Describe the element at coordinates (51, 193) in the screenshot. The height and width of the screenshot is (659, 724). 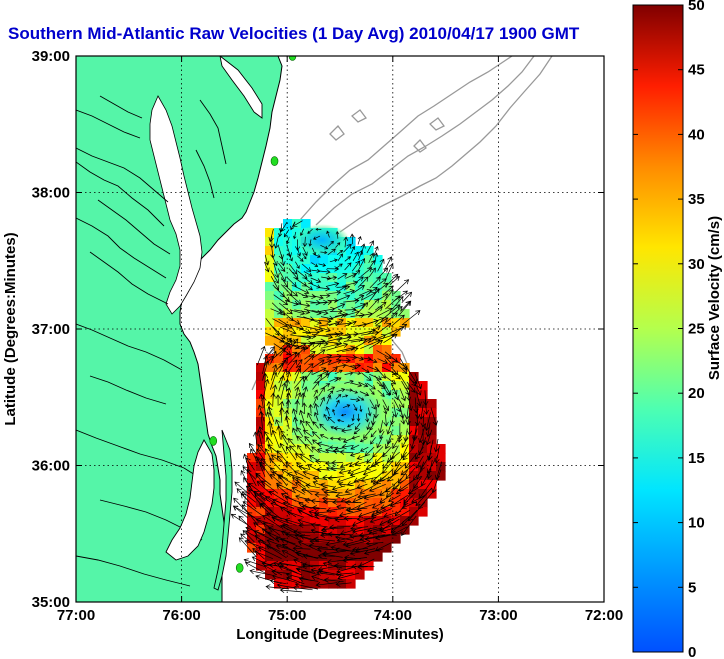
I see `y-tick-label: 38:00` at that location.